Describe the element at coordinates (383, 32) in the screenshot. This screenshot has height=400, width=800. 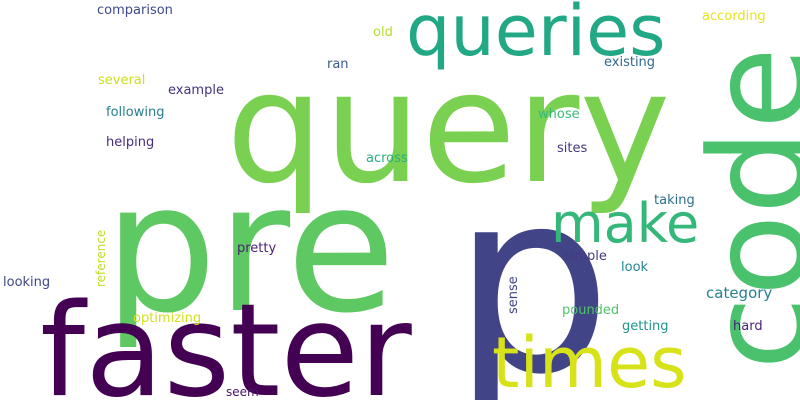
I see `word-old: old` at that location.